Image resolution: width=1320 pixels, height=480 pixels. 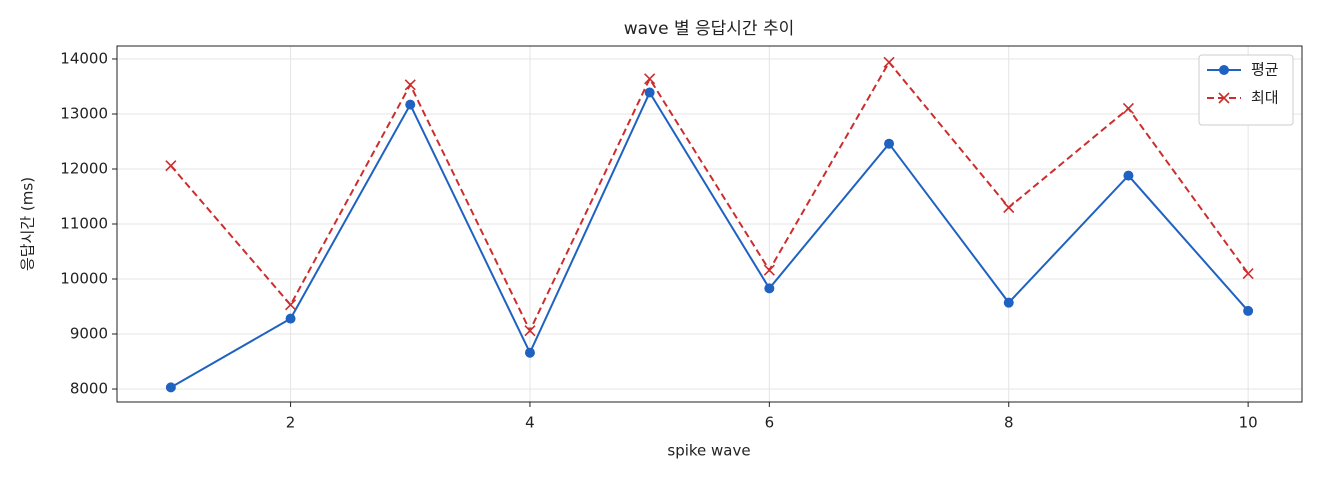 I want to click on y-axis-label: 응답시간 (ms), so click(x=28, y=224).